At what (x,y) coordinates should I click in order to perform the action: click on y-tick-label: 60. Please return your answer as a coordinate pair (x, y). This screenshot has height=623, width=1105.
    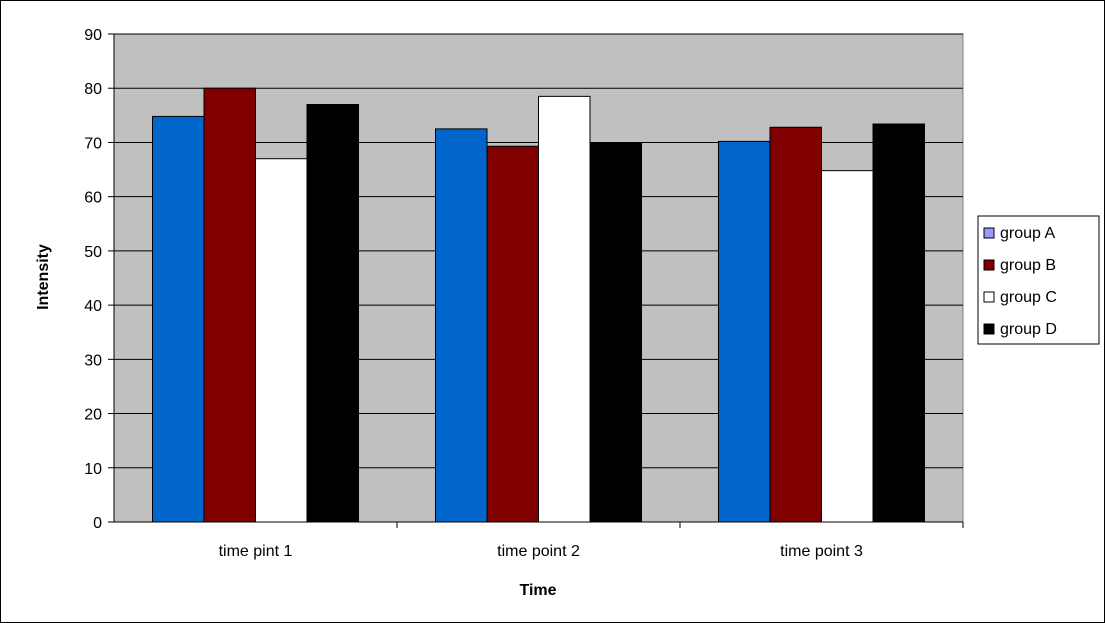
    Looking at the image, I should click on (93, 198).